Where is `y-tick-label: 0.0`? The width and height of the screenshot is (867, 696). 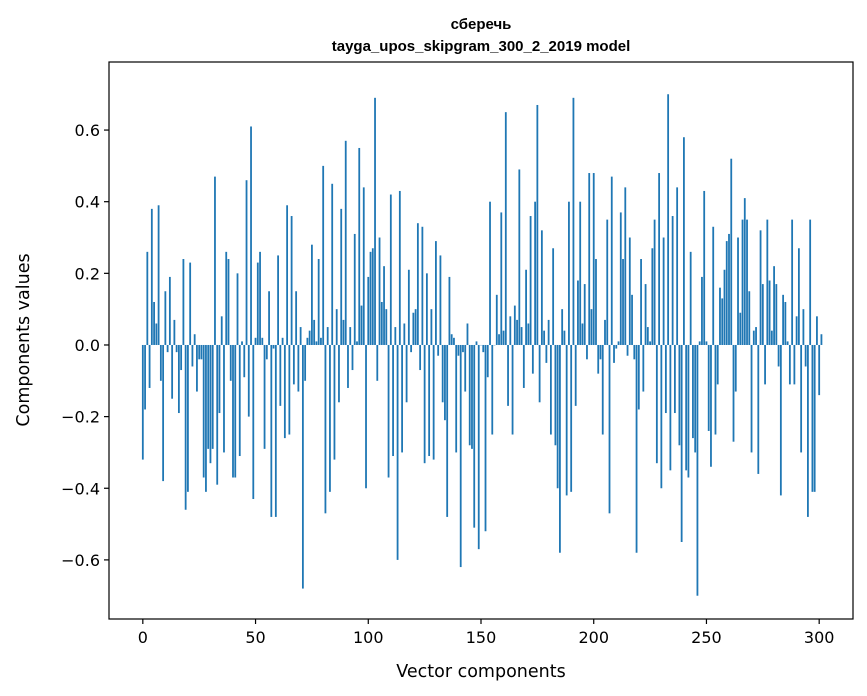 y-tick-label: 0.0 is located at coordinates (87, 345).